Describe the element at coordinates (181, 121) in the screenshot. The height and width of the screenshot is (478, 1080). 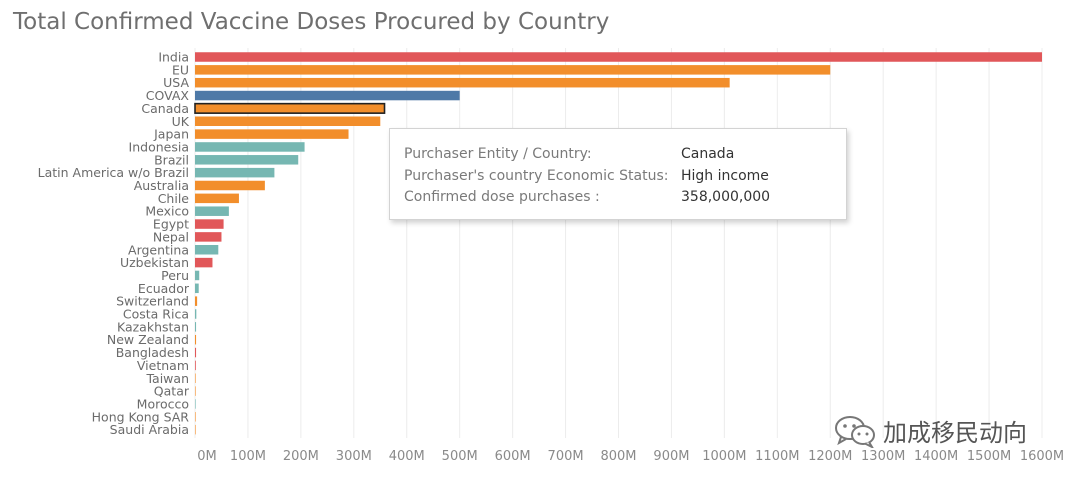
I see `category-label: UK` at that location.